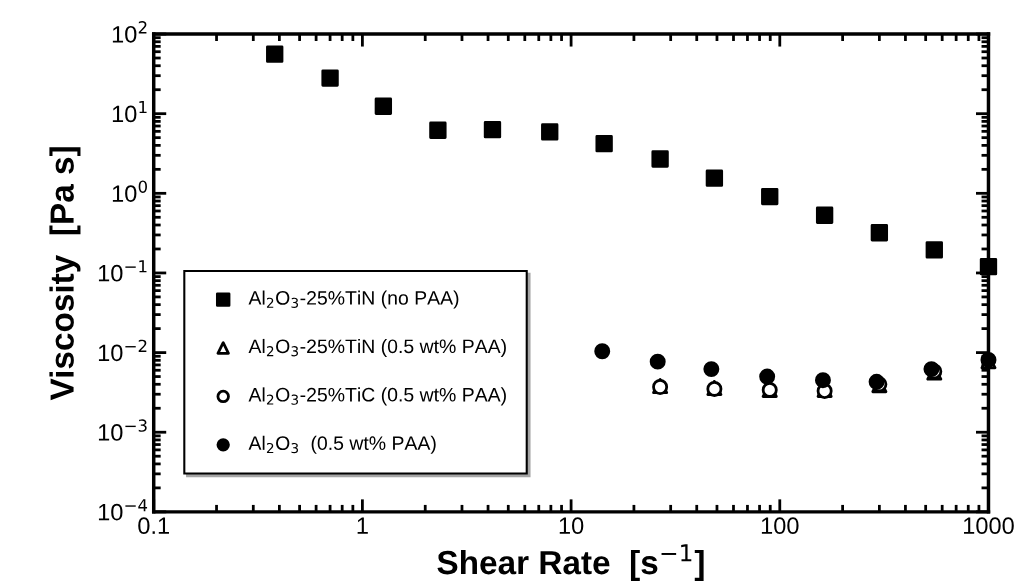 Image resolution: width=1018 pixels, height=587 pixels. What do you see at coordinates (353, 299) in the screenshot?
I see `legend-label: Al$_{2}$O$_{3}$-25%TiN (no PAA)` at bounding box center [353, 299].